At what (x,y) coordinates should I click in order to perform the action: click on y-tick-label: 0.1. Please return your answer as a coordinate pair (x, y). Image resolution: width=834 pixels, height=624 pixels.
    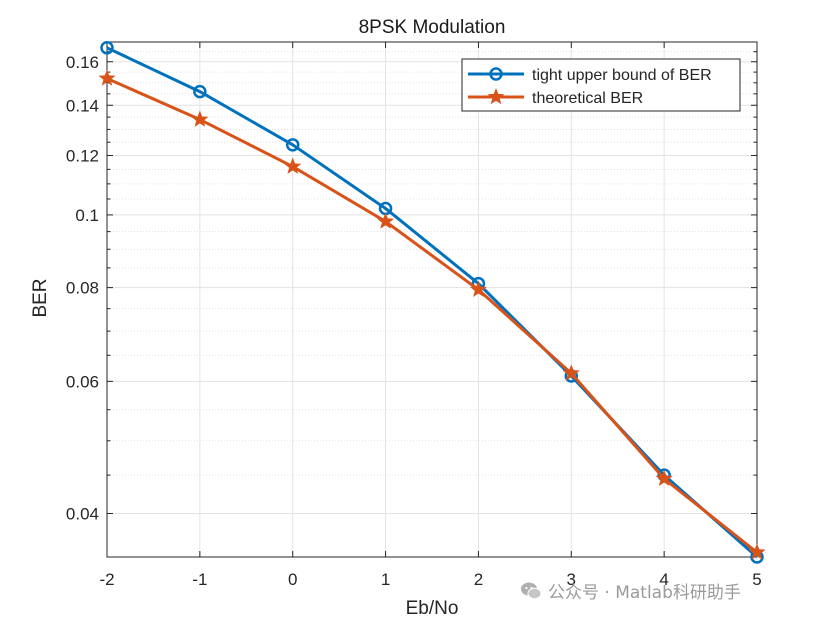
    Looking at the image, I should click on (87, 215).